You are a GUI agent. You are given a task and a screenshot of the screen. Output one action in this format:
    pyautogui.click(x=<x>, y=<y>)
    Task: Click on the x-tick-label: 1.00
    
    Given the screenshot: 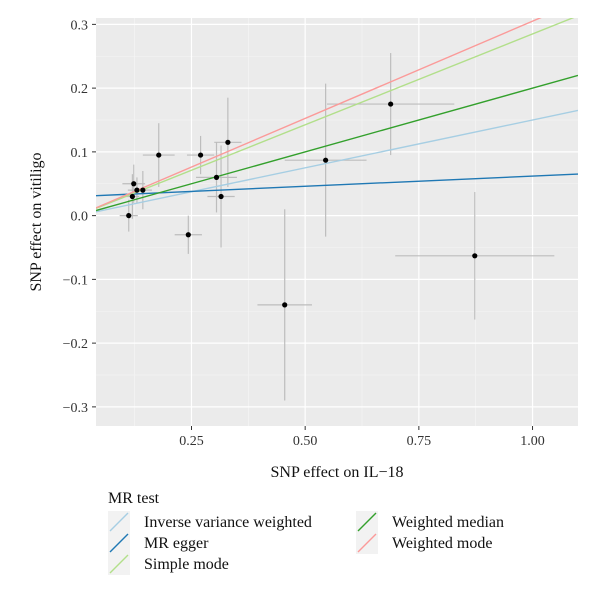 What is the action you would take?
    pyautogui.click(x=532, y=441)
    